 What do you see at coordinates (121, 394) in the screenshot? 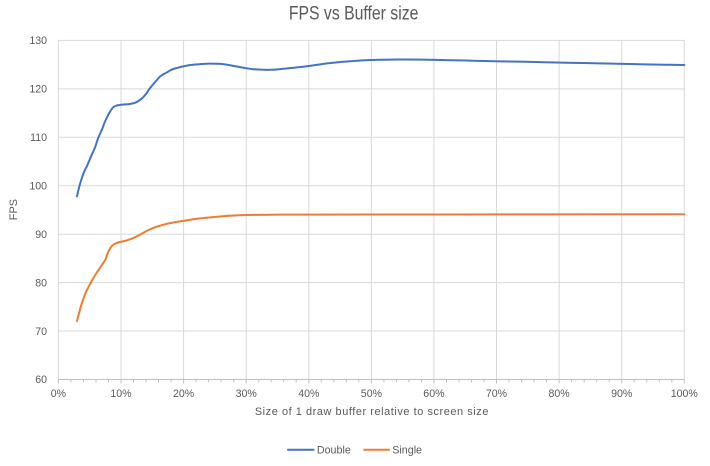
I see `svg-text: 10%` at bounding box center [121, 394].